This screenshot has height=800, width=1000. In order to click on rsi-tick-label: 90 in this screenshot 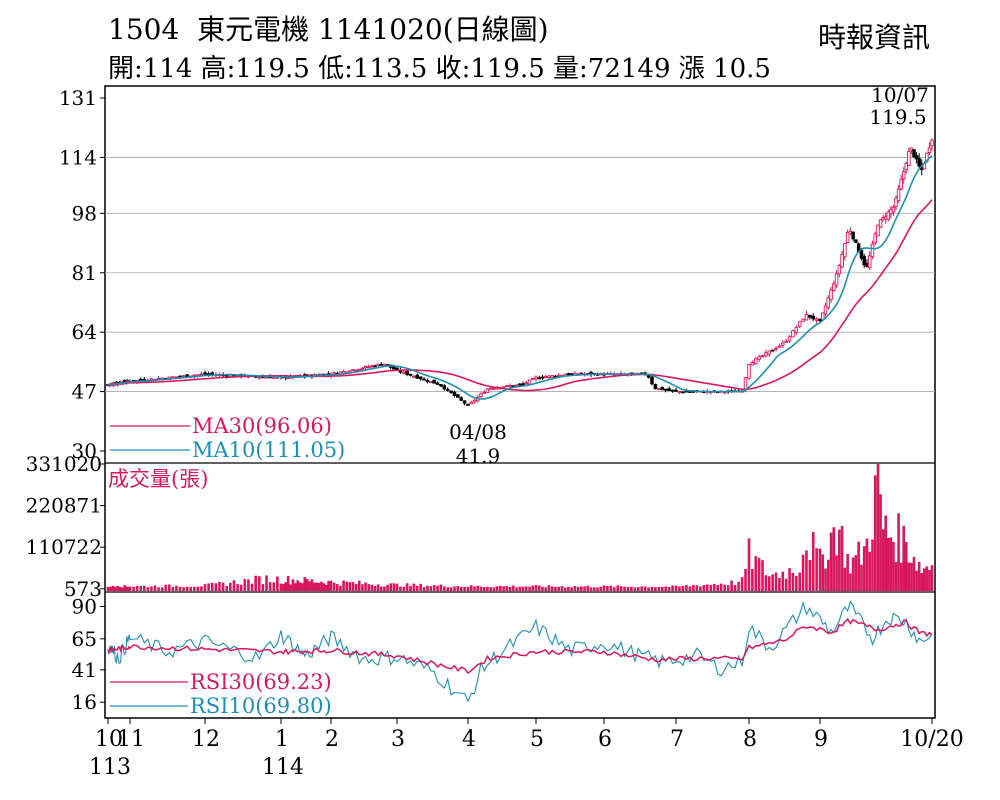, I will do `click(84, 606)`.